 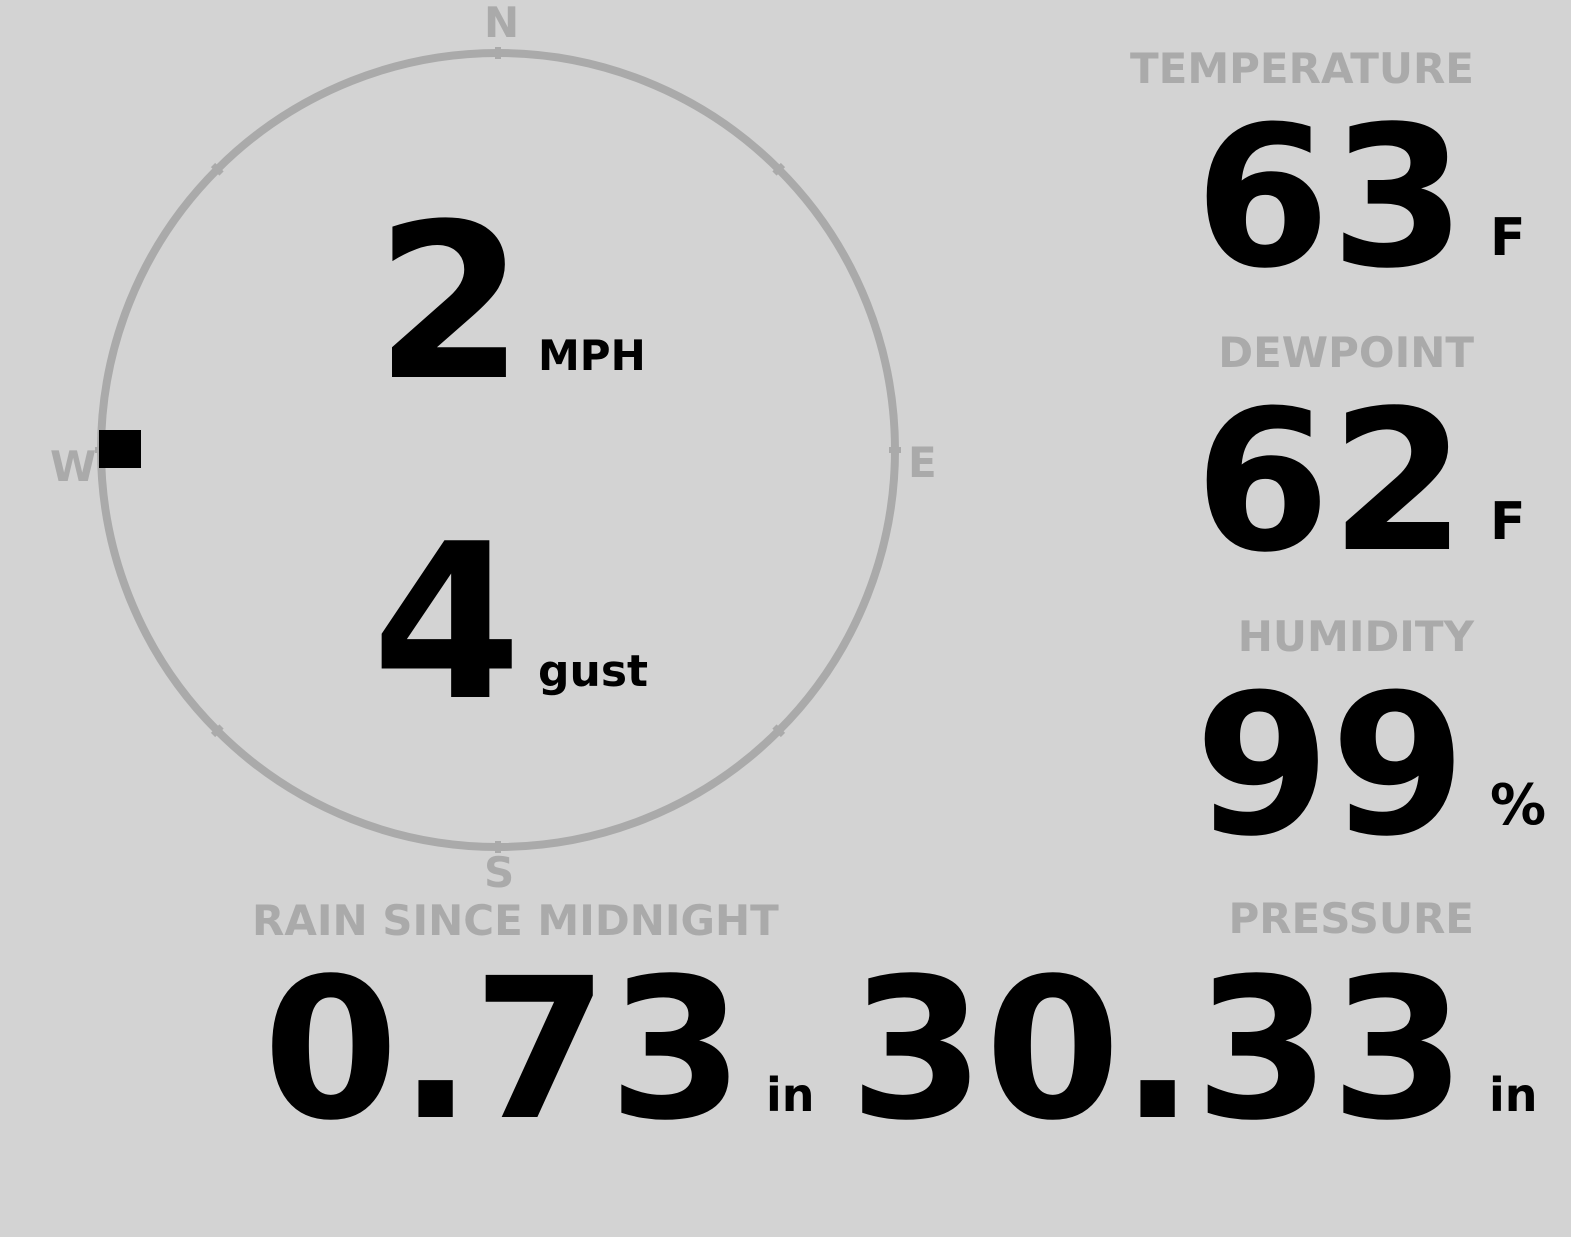 What do you see at coordinates (1508, 238) in the screenshot?
I see `temperature-unit: F` at bounding box center [1508, 238].